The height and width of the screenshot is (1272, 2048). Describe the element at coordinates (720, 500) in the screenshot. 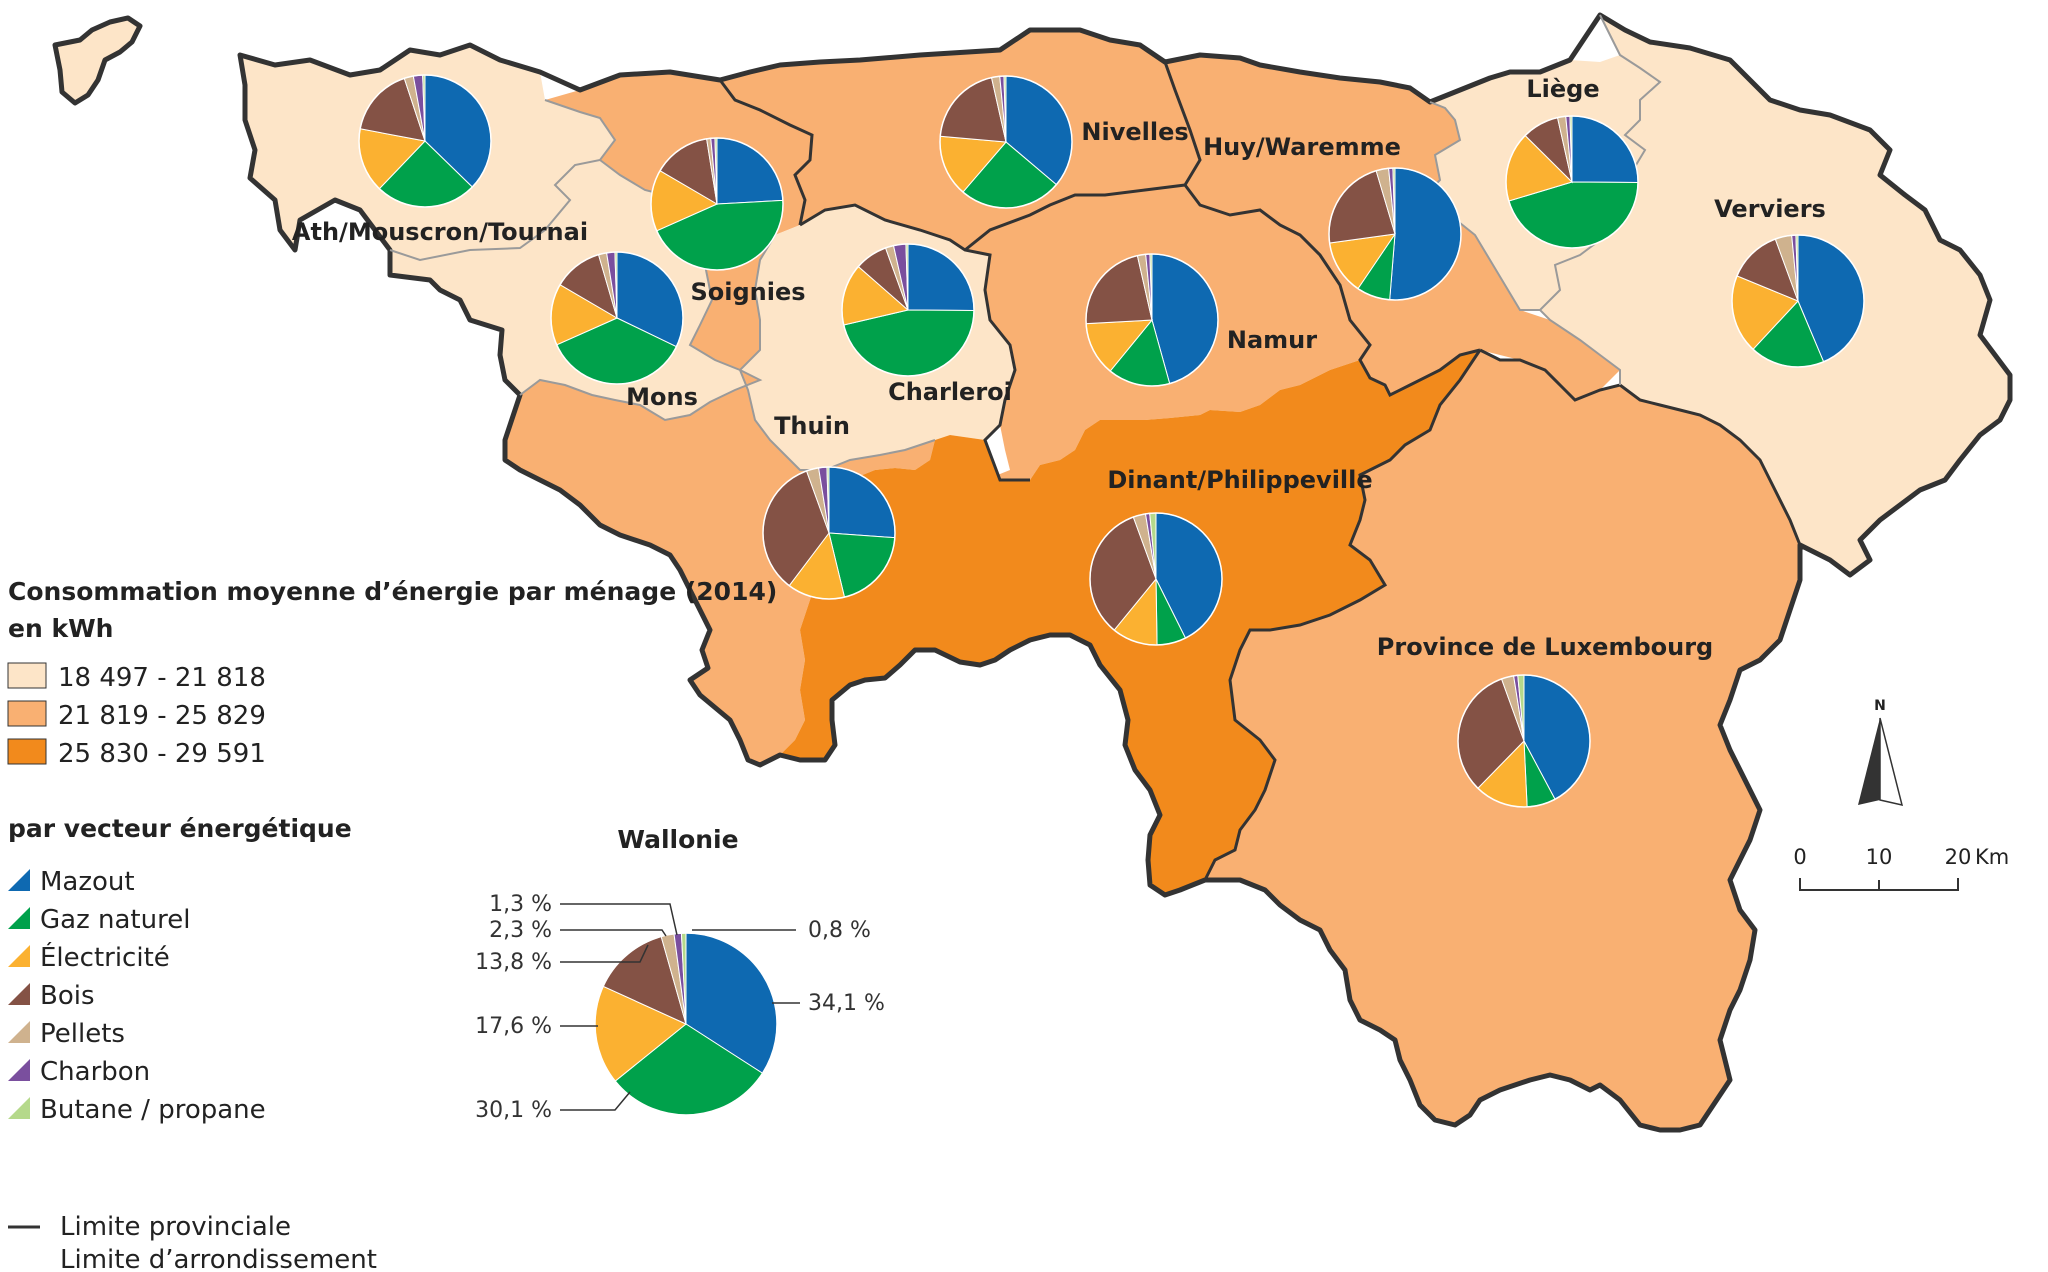

I see `region-thuin` at that location.